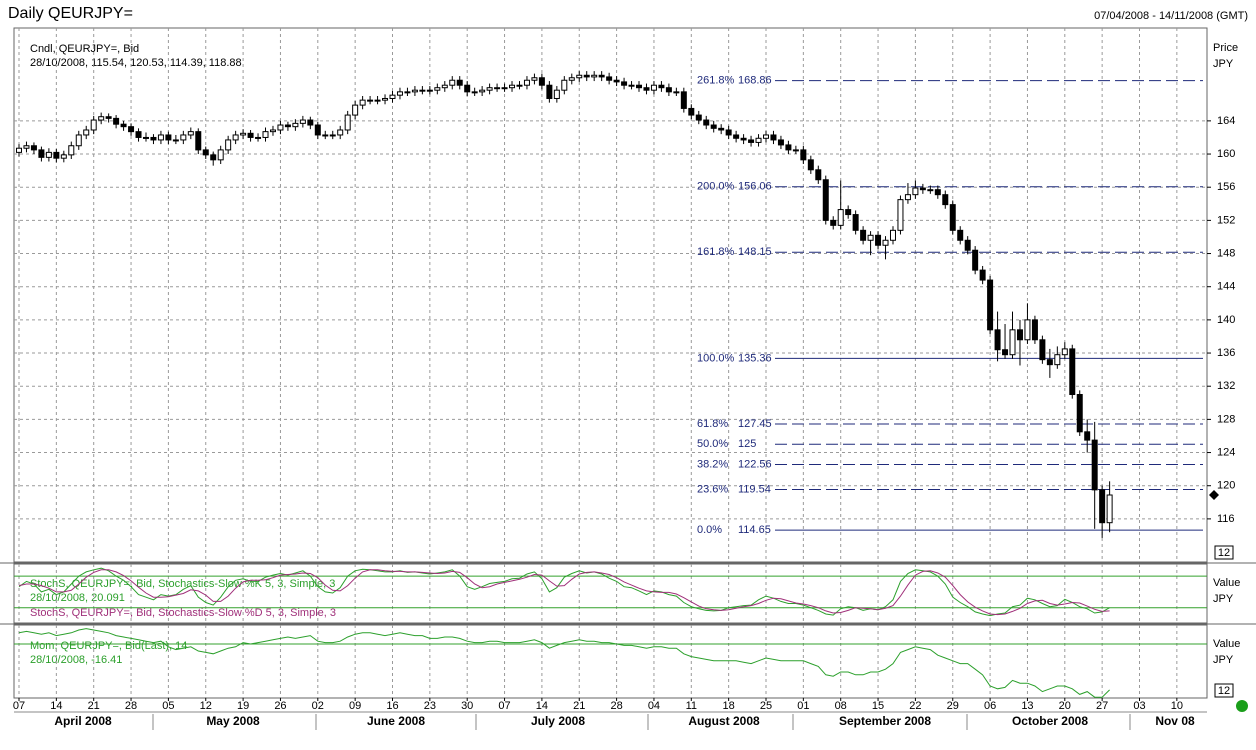 The height and width of the screenshot is (750, 1256). What do you see at coordinates (1065, 706) in the screenshot?
I see `x-tick-label: 20` at bounding box center [1065, 706].